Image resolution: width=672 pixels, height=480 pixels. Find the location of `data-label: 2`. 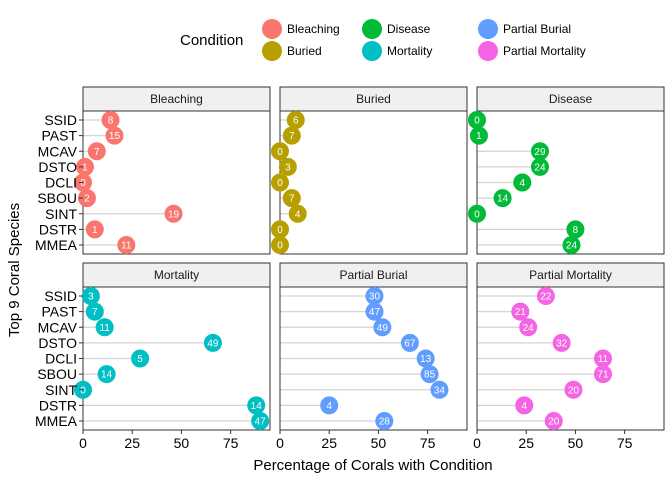

data-label: 2 is located at coordinates (87, 199).